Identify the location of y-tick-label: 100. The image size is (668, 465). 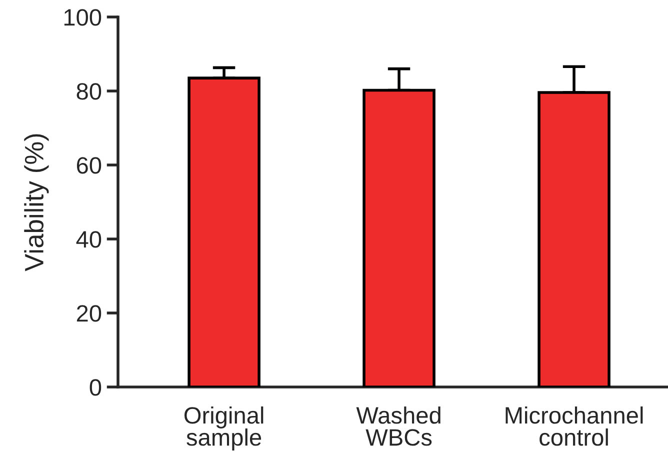
(83, 17).